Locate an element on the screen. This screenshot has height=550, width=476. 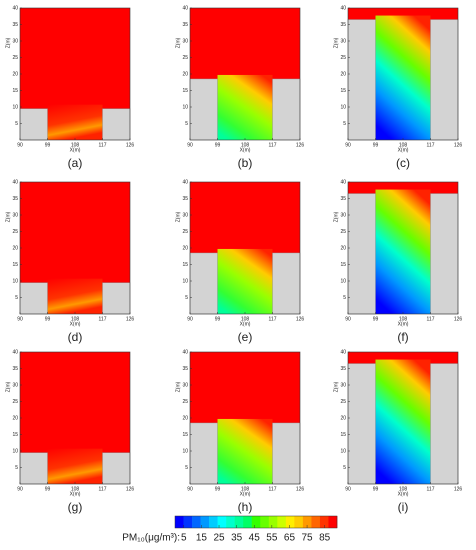
colorbar-frame is located at coordinates (256, 522).